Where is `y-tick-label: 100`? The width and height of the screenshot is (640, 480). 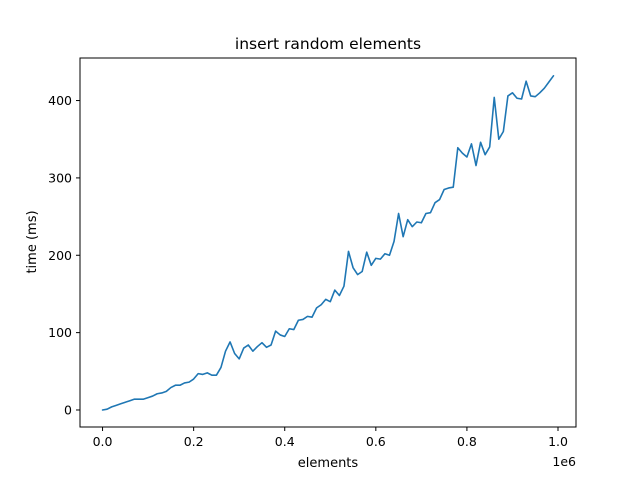 y-tick-label: 100 is located at coordinates (60, 332).